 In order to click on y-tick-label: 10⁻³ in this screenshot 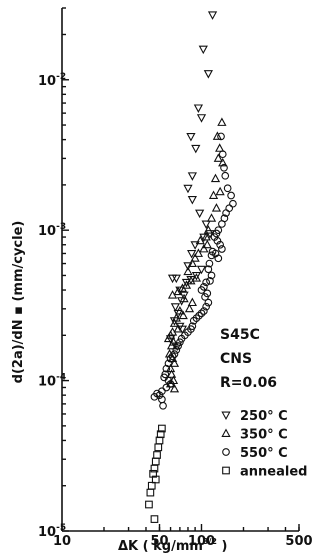, I will do `click(52, 230)`.